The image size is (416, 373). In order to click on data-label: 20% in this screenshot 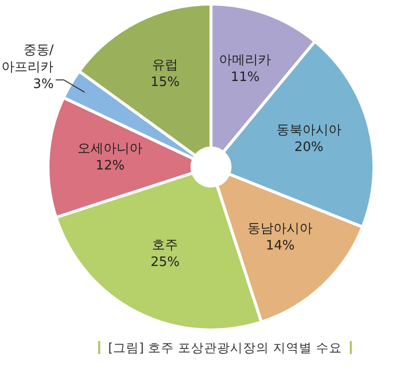, I will do `click(309, 147)`.